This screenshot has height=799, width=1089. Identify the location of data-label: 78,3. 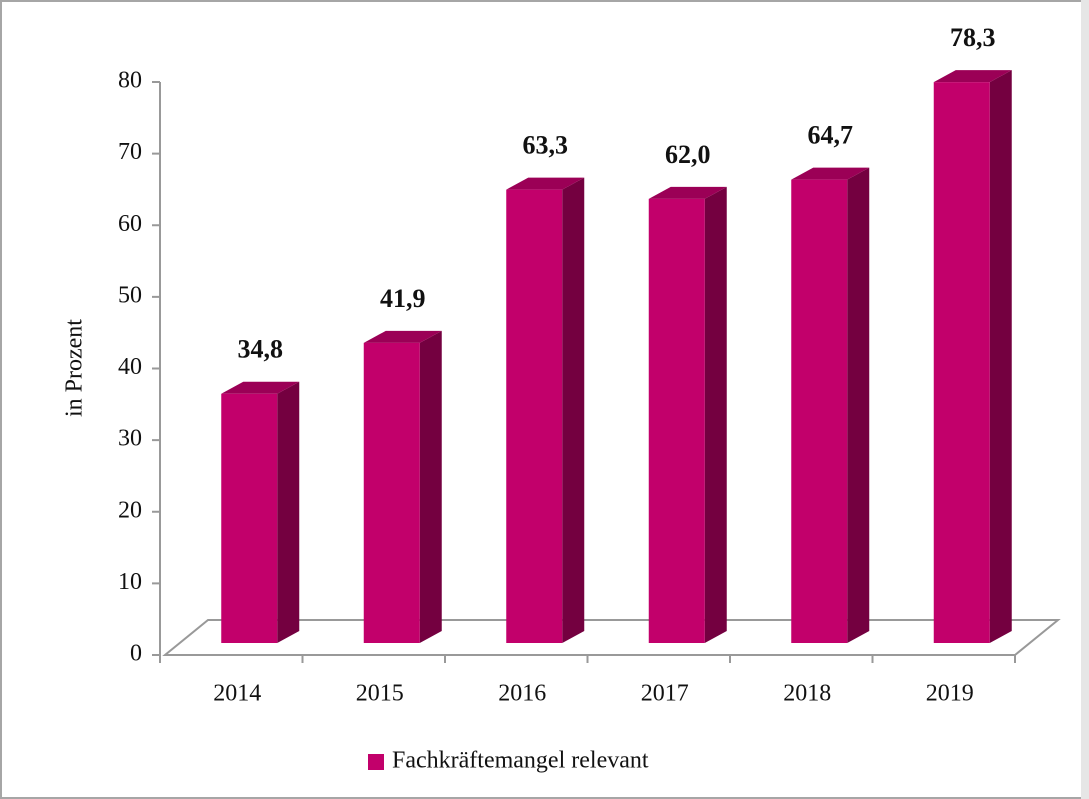
(973, 37).